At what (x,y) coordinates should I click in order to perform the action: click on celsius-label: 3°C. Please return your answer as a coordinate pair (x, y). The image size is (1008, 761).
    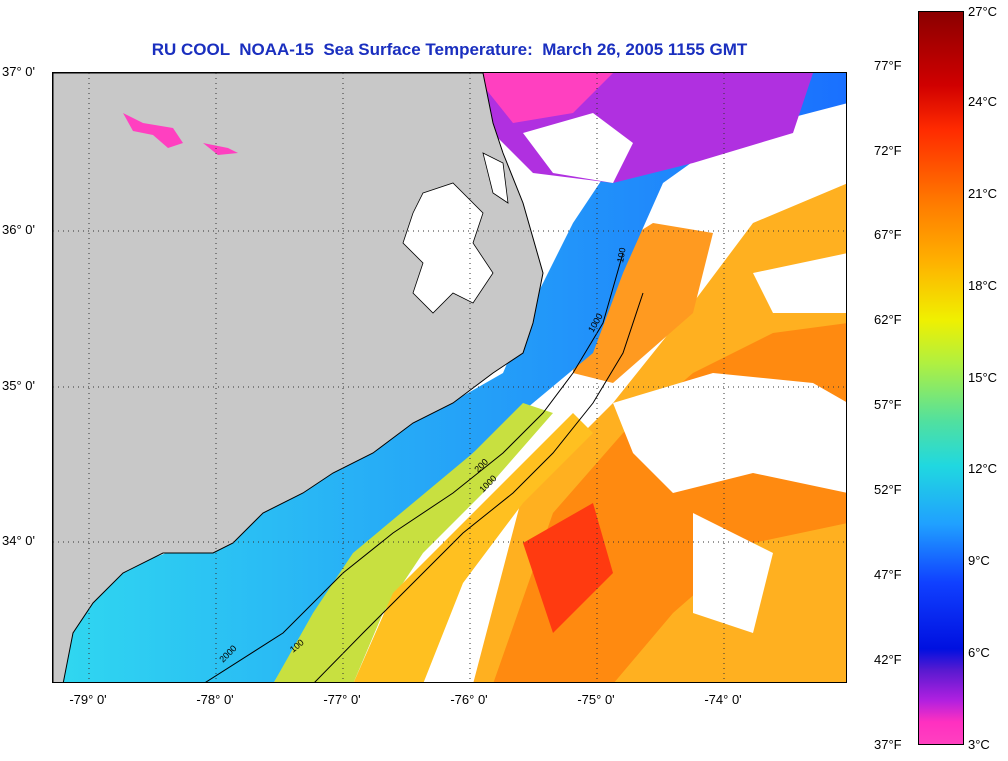
    Looking at the image, I should click on (979, 744).